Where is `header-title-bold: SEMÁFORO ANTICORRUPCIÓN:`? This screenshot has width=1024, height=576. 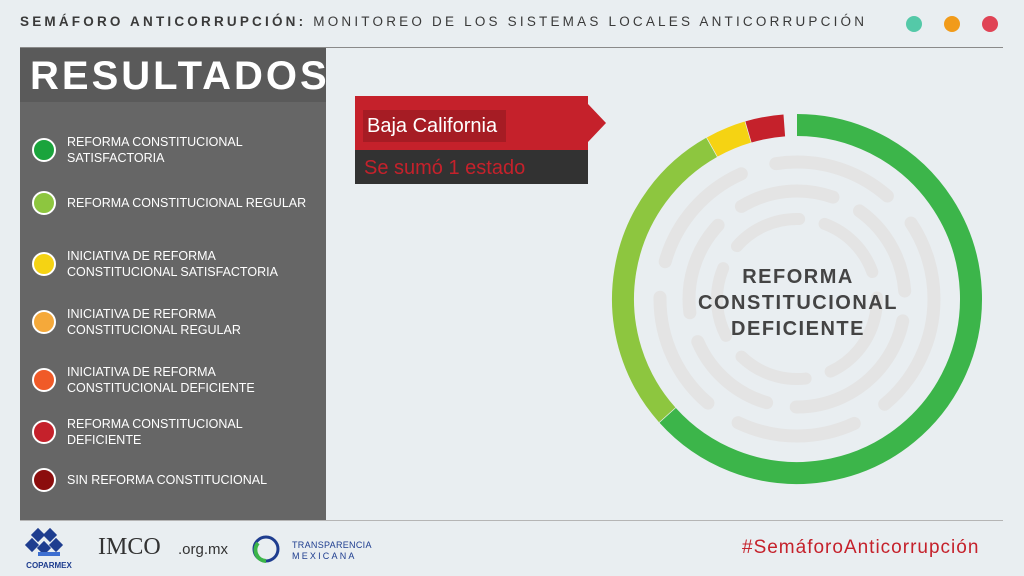
header-title-bold: SEMÁFORO ANTICORRUPCIÓN: is located at coordinates (163, 21).